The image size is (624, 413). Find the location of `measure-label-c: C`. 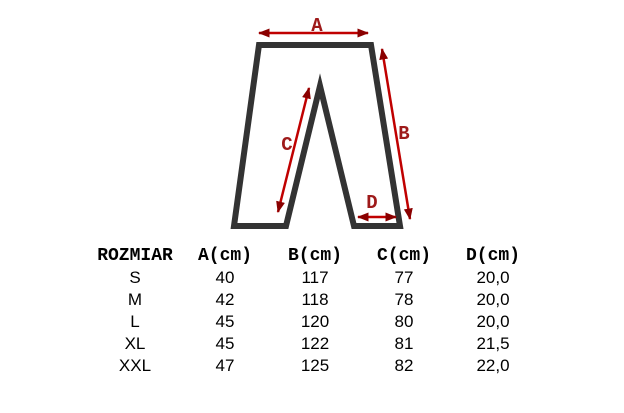

measure-label-c: C is located at coordinates (286, 145).